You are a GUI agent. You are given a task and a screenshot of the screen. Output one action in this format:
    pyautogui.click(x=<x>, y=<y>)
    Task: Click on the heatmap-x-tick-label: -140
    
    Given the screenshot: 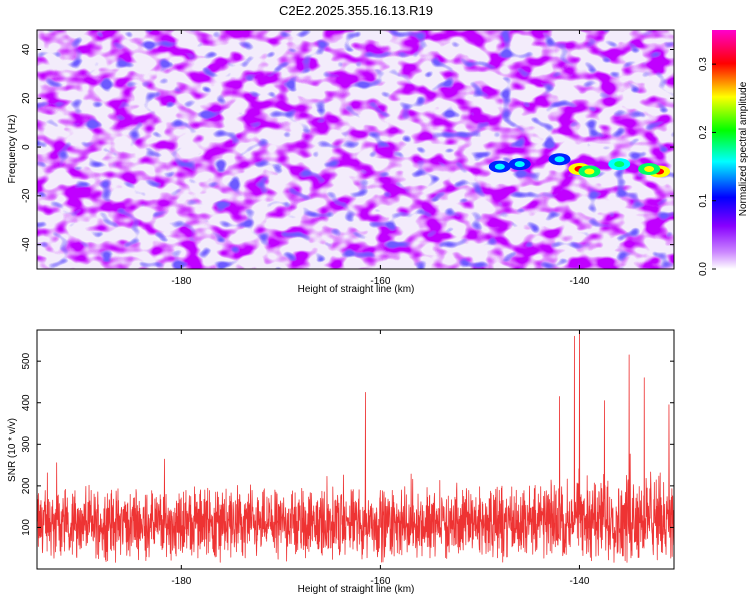 What is the action you would take?
    pyautogui.click(x=579, y=281)
    